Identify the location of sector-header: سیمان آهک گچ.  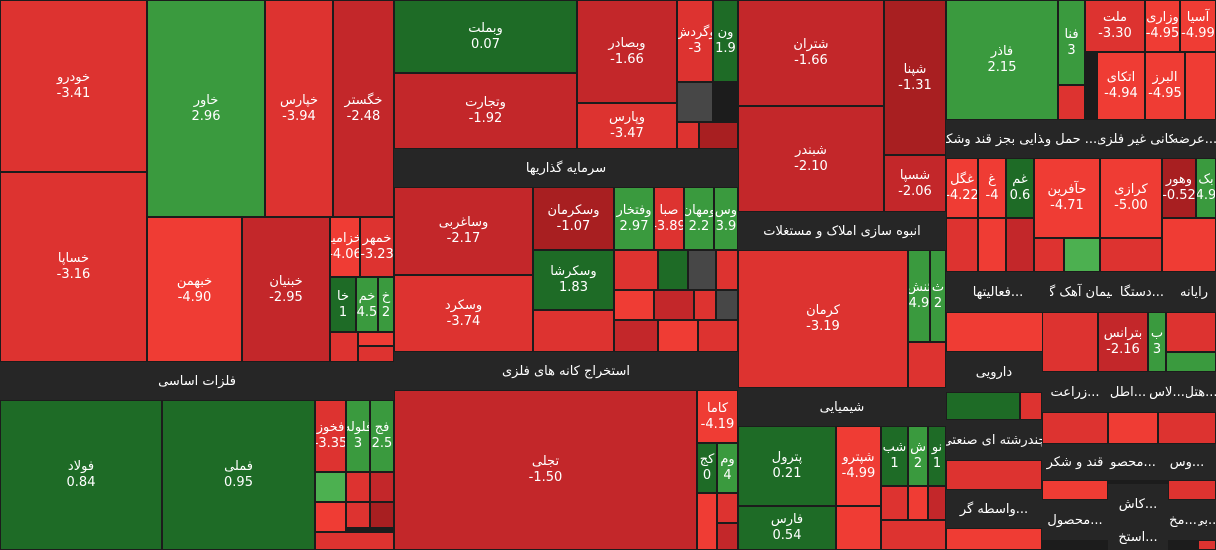
(1081, 292).